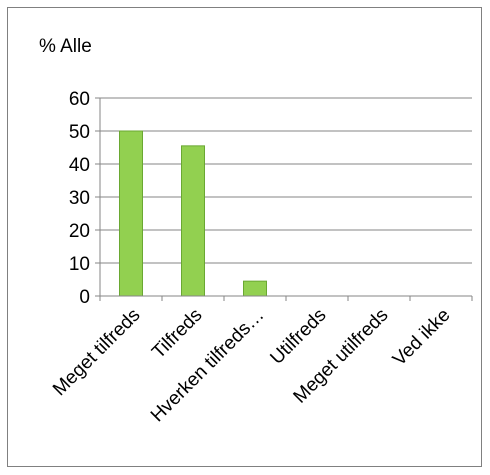 Image resolution: width=490 pixels, height=475 pixels. What do you see at coordinates (79, 132) in the screenshot?
I see `y-tick-label: 50` at bounding box center [79, 132].